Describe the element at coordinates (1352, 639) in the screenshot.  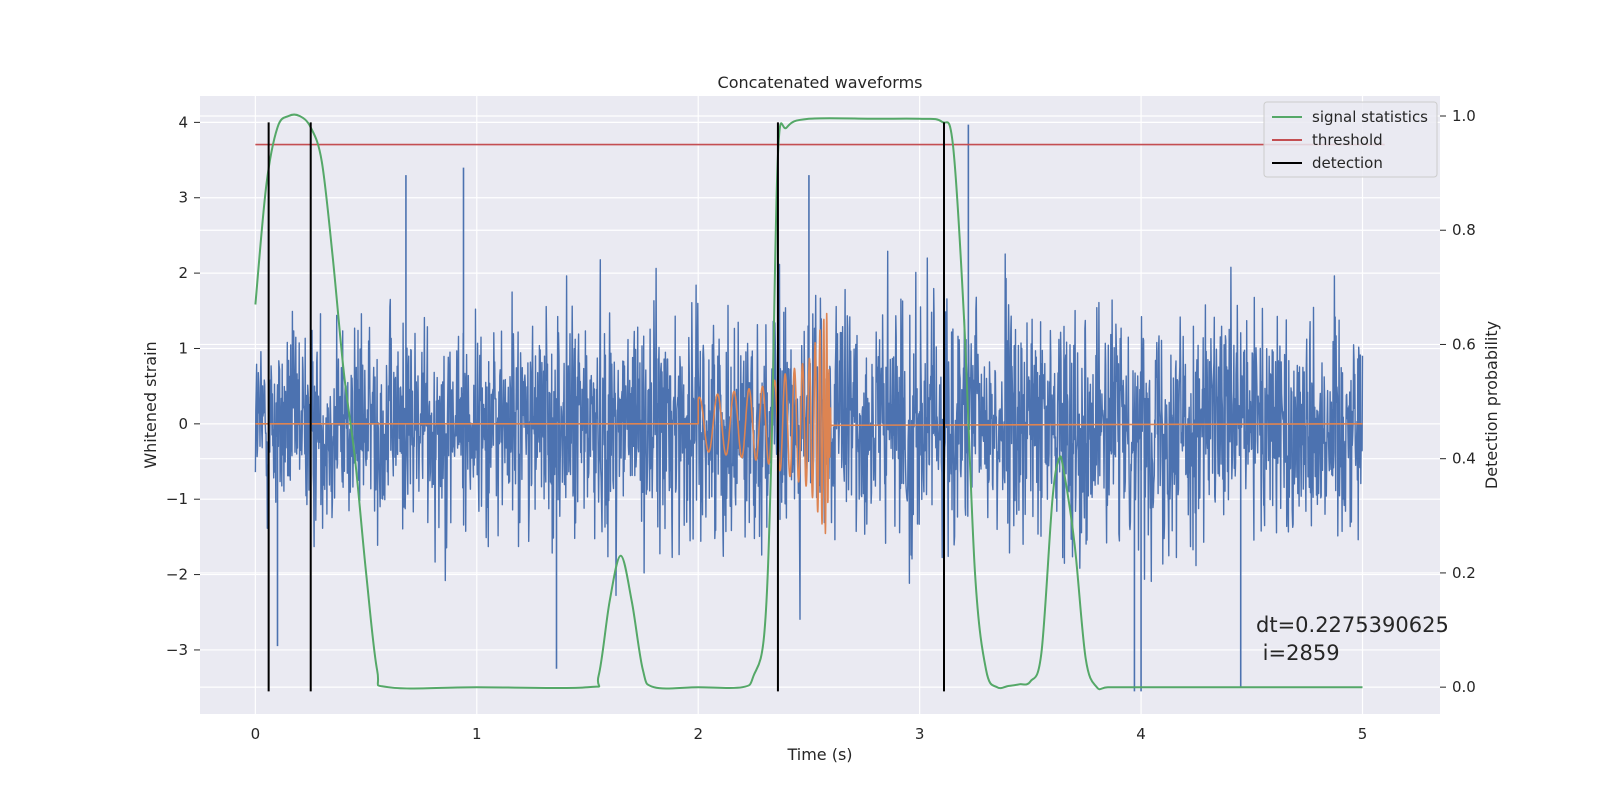
I see `annotation: dt=0.2275390625 i=2859` at that location.